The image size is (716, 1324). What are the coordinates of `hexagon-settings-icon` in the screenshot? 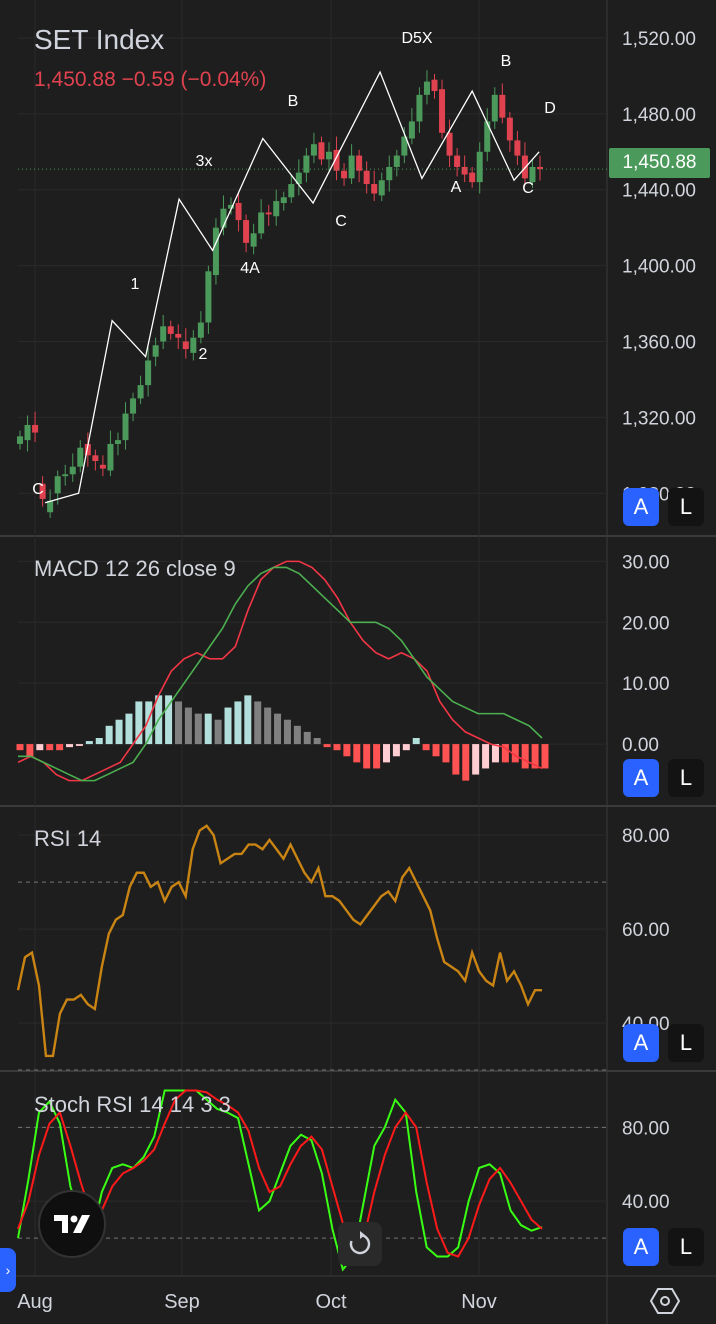 It's located at (665, 1301).